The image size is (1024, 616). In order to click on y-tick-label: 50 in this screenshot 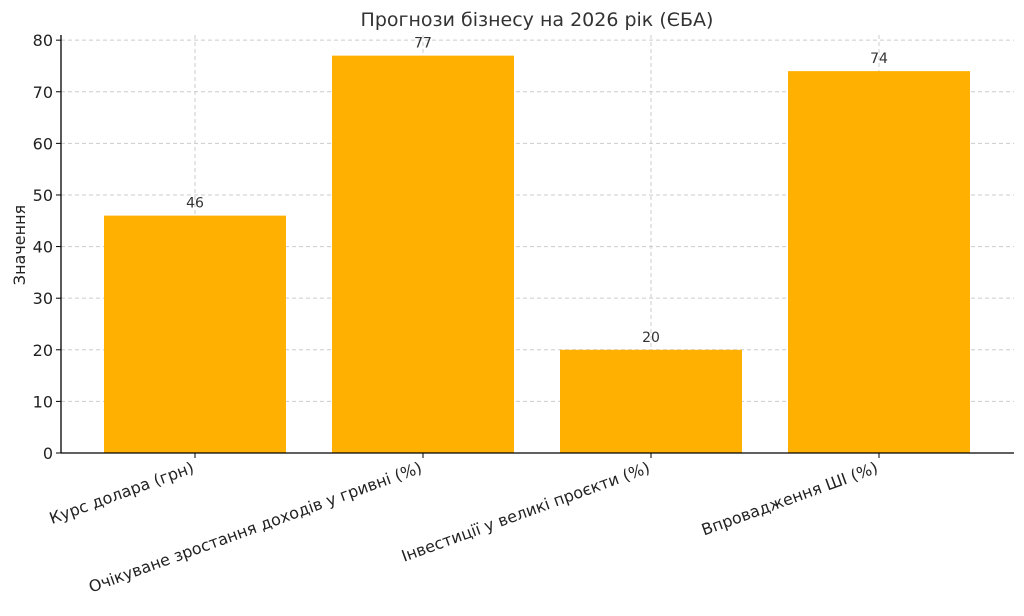, I will do `click(43, 195)`.